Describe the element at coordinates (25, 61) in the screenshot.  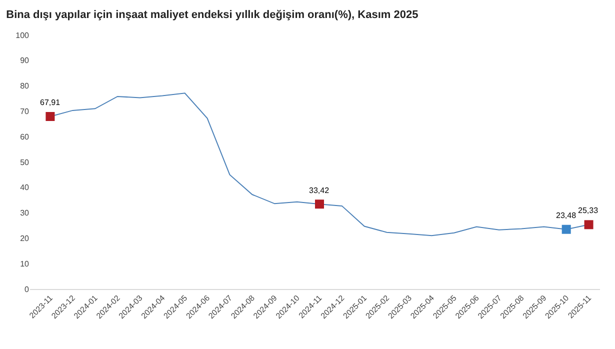
I see `y-tick-label: 90` at that location.